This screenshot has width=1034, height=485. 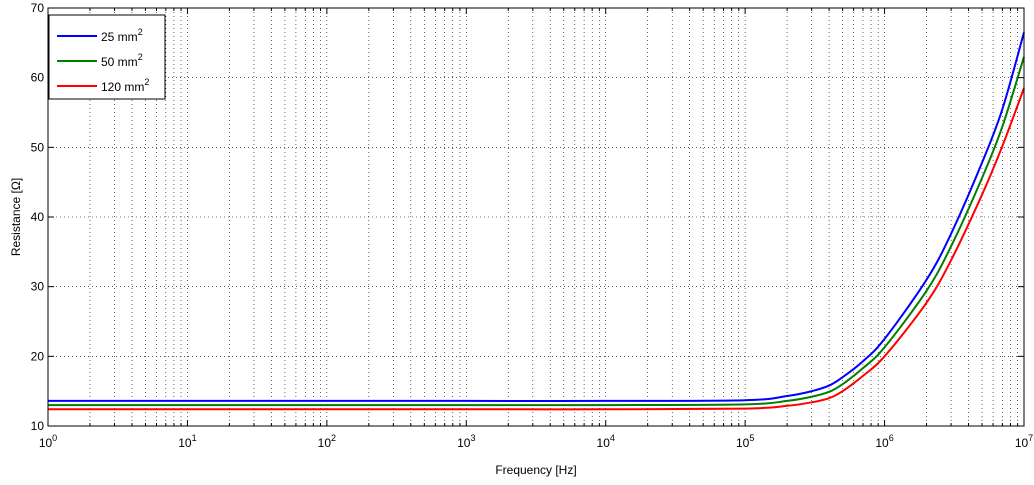 What do you see at coordinates (38, 78) in the screenshot?
I see `y-tick-label: 60` at bounding box center [38, 78].